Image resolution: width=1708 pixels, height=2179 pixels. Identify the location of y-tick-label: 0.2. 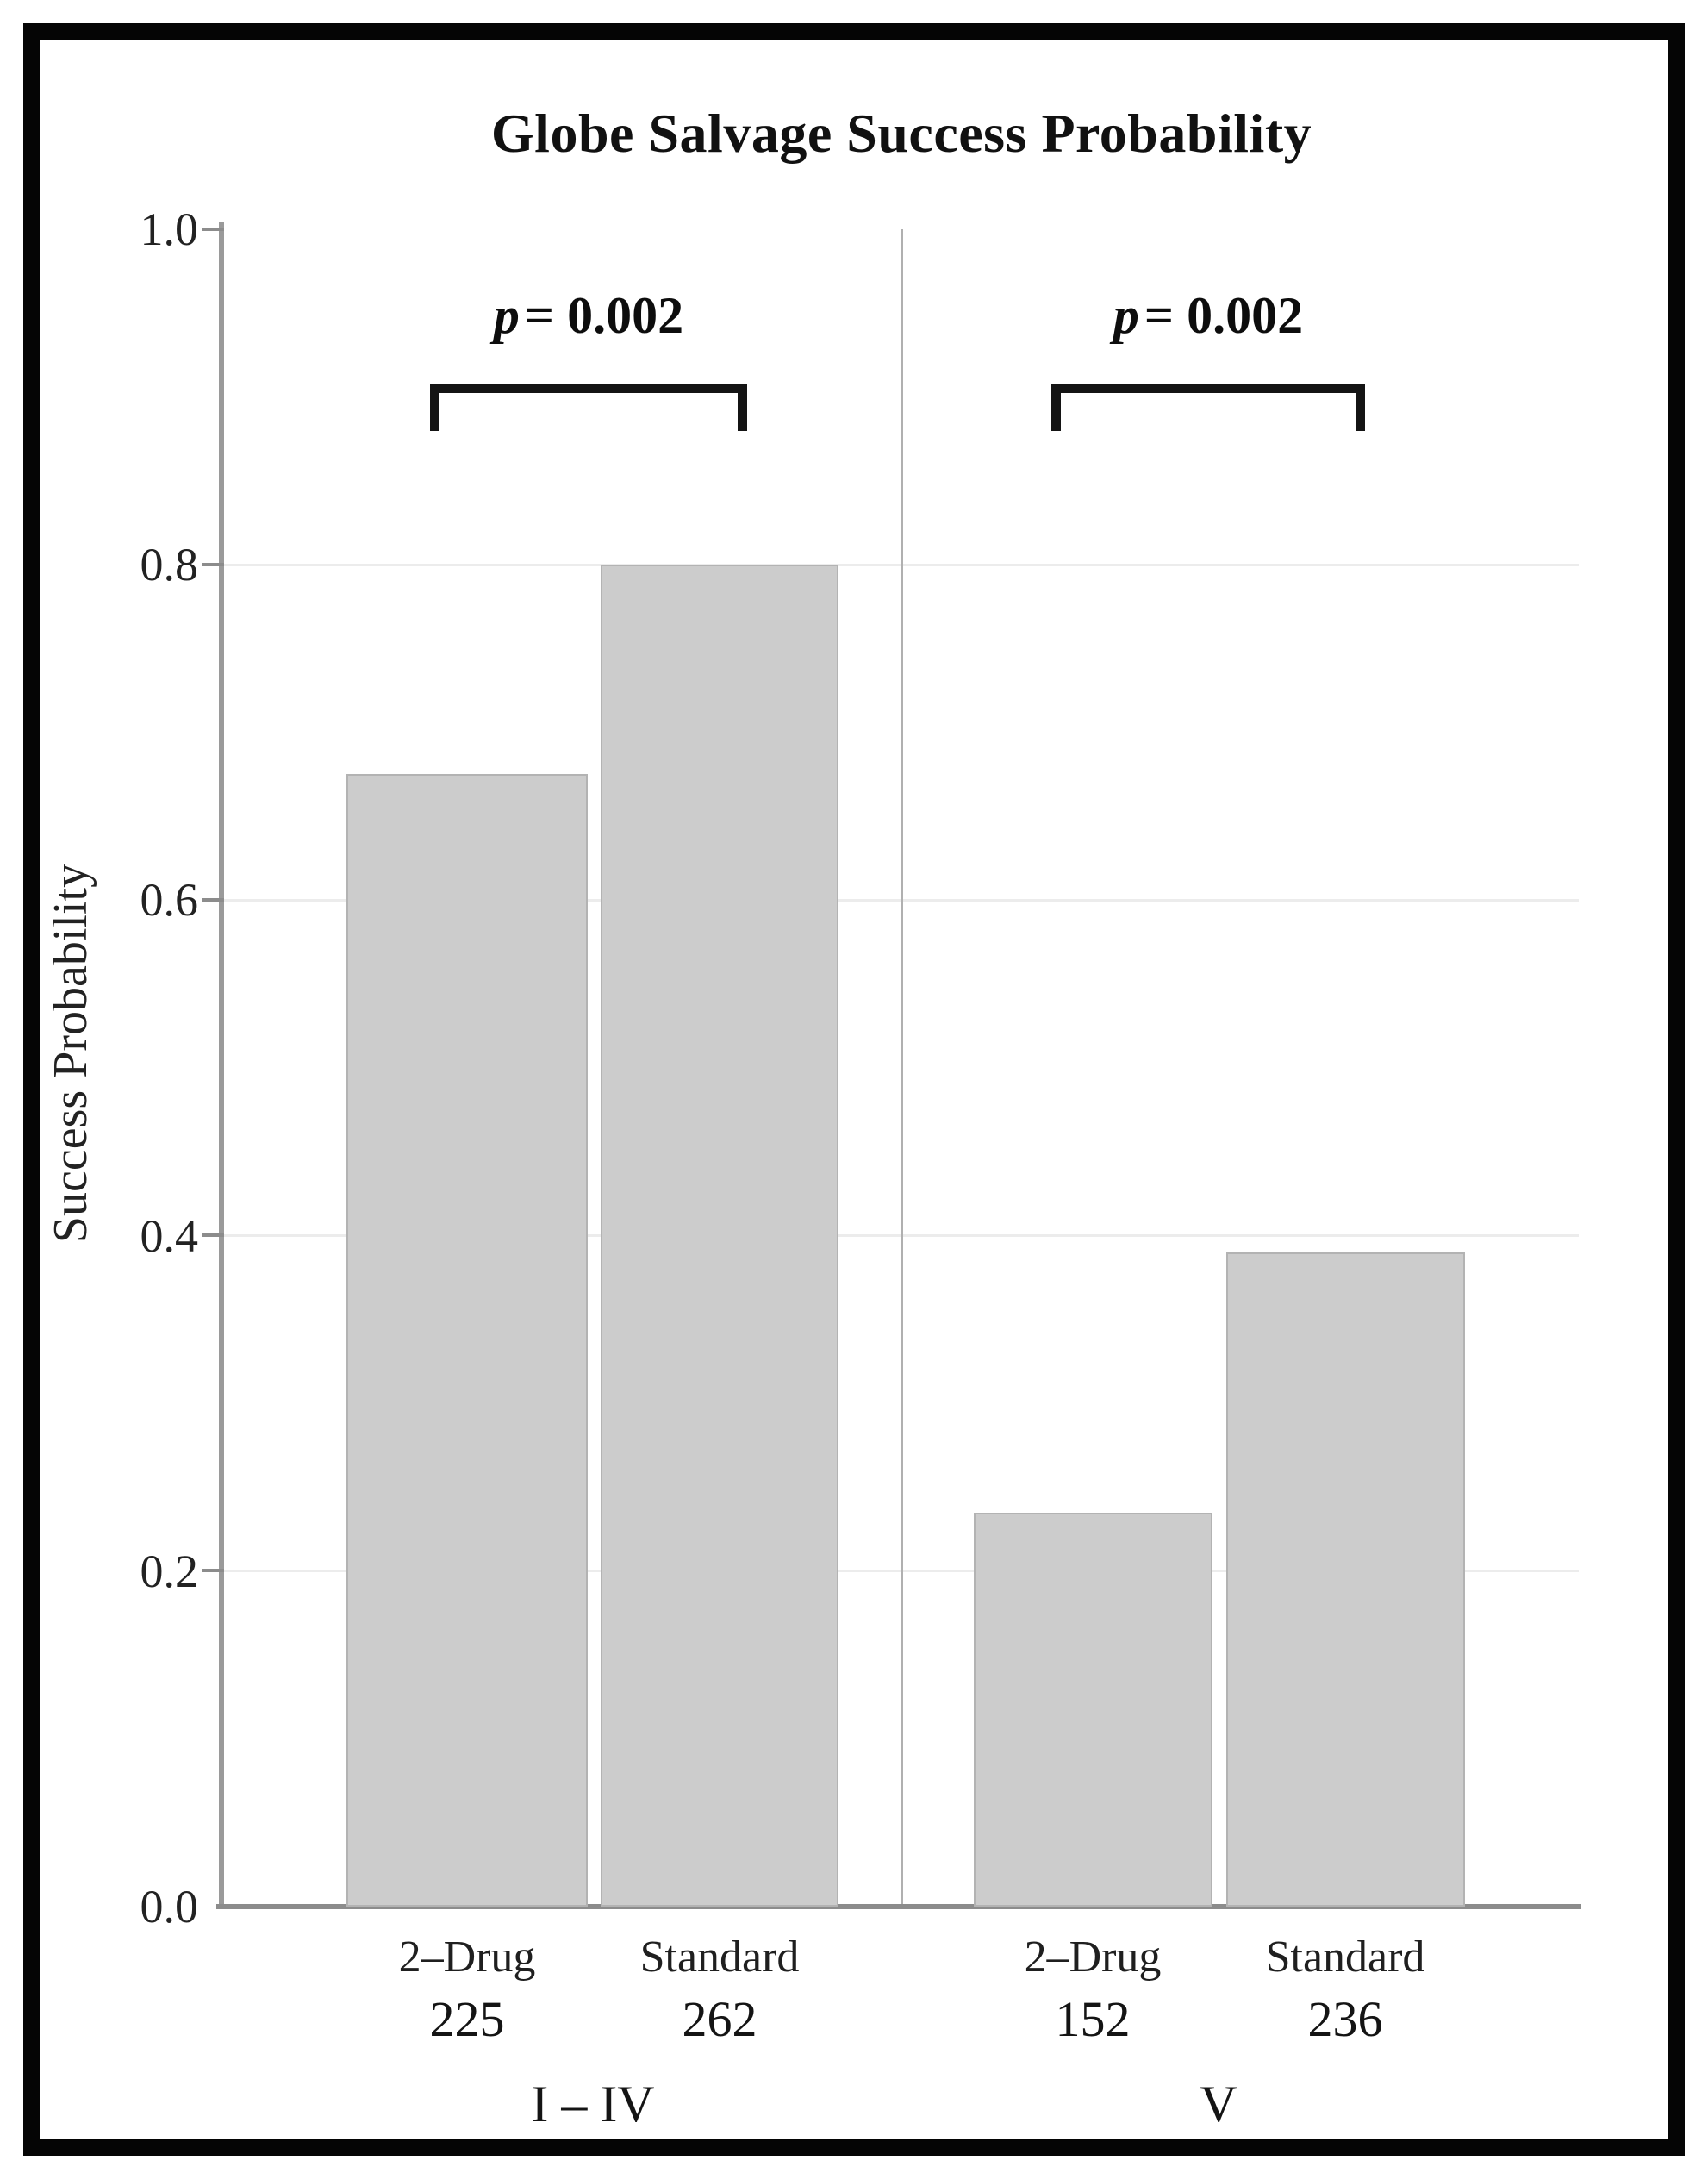
(169, 1571).